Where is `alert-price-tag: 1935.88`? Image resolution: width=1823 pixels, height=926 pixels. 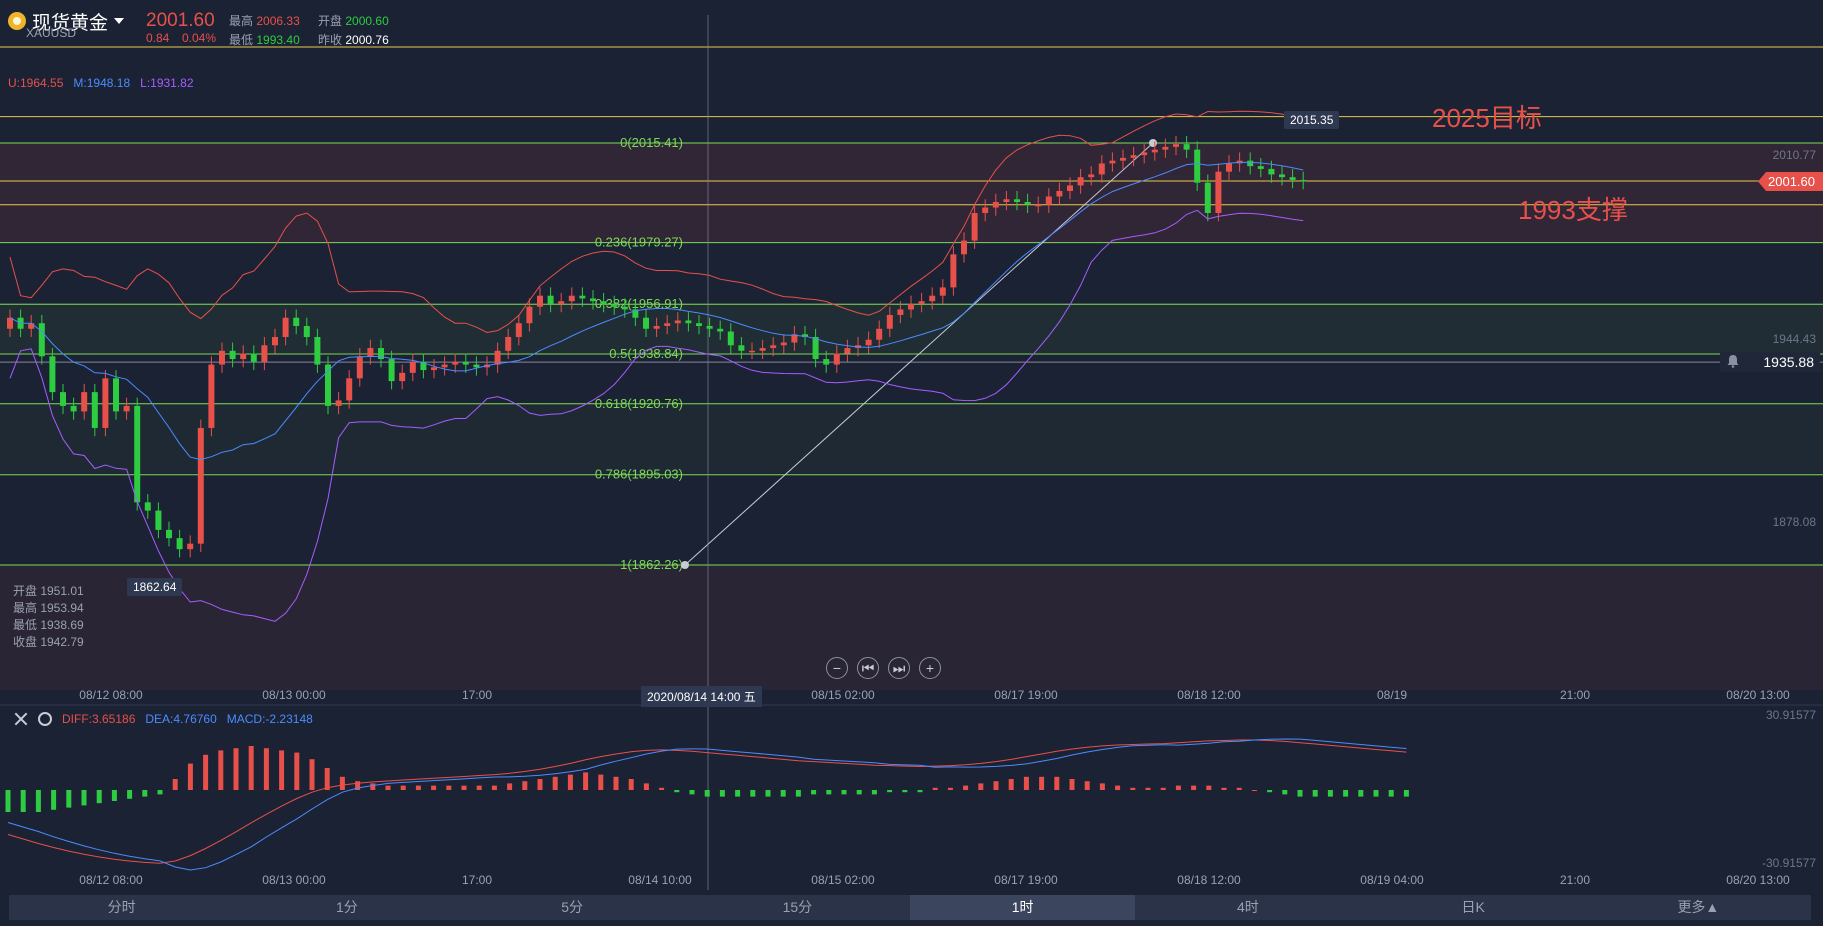
alert-price-tag: 1935.88 is located at coordinates (1770, 362).